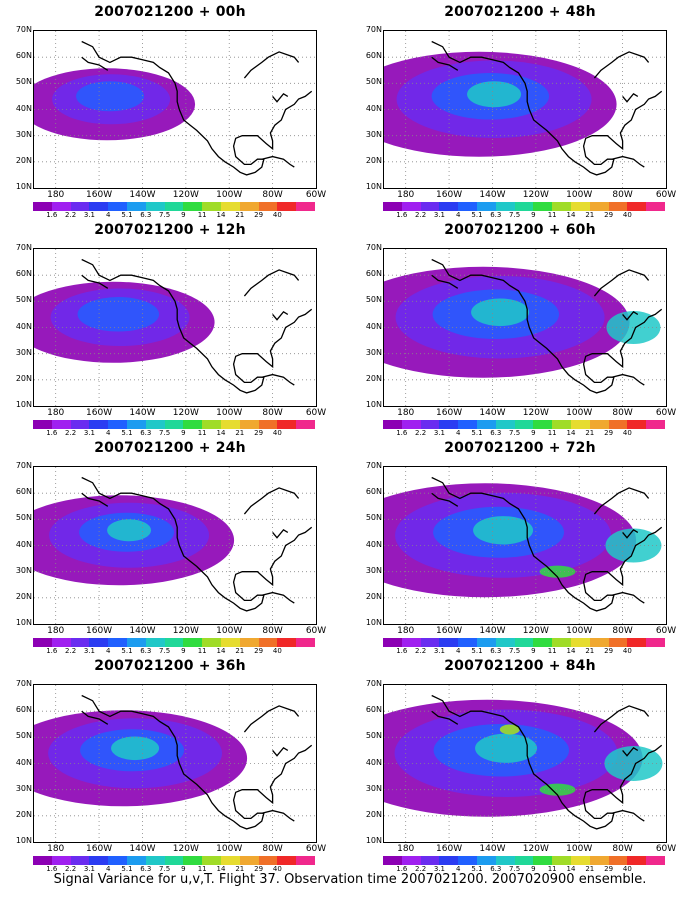 The width and height of the screenshot is (700, 900). Describe the element at coordinates (520, 230) in the screenshot. I see `panel-title: 2007021200 + 60h` at that location.